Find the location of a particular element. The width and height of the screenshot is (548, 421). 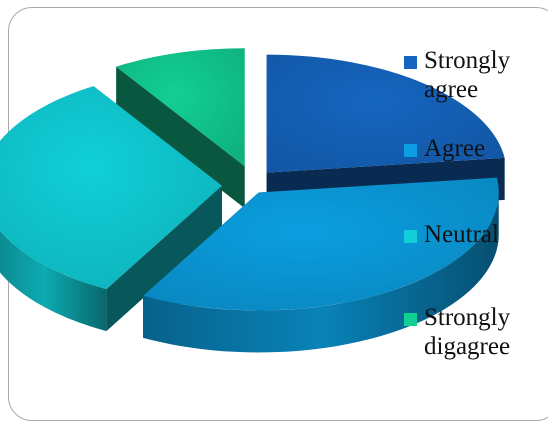

legend-label-agree: Agree is located at coordinates (455, 148).